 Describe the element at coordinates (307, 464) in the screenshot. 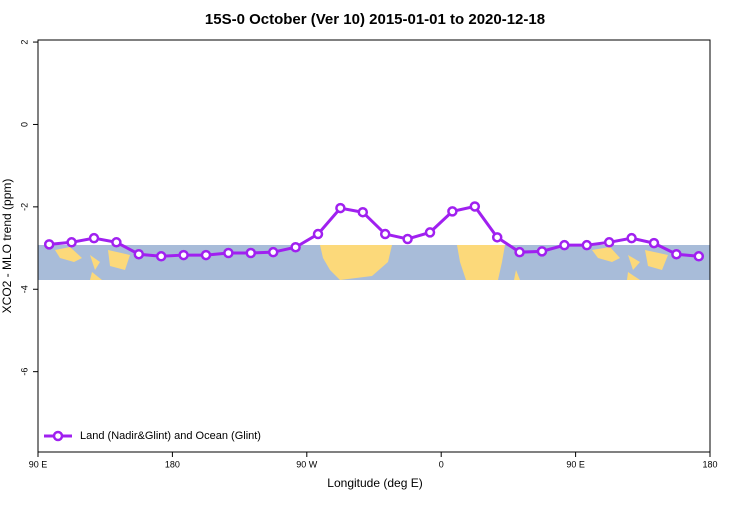

I see `x-tick-label: 90 W` at that location.